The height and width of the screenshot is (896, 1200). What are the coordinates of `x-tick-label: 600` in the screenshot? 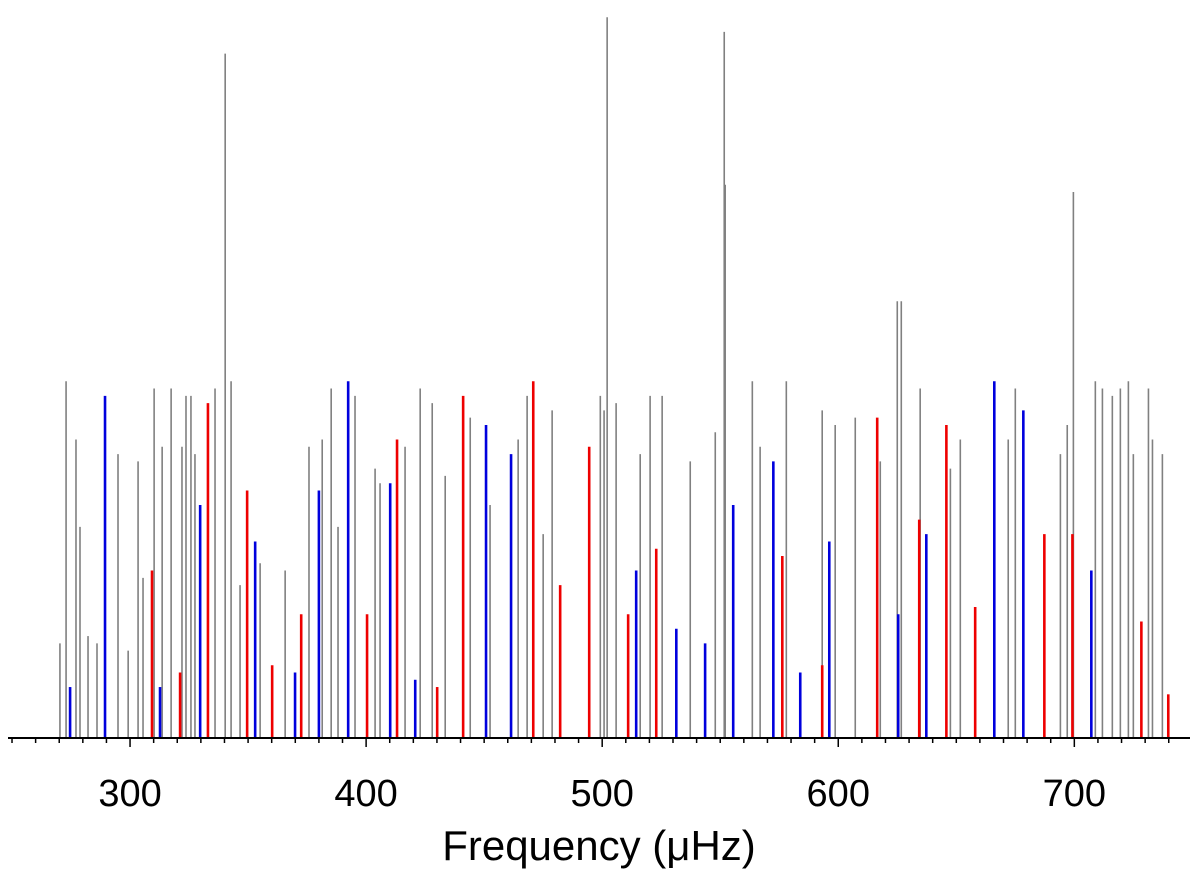 It's located at (838, 794).